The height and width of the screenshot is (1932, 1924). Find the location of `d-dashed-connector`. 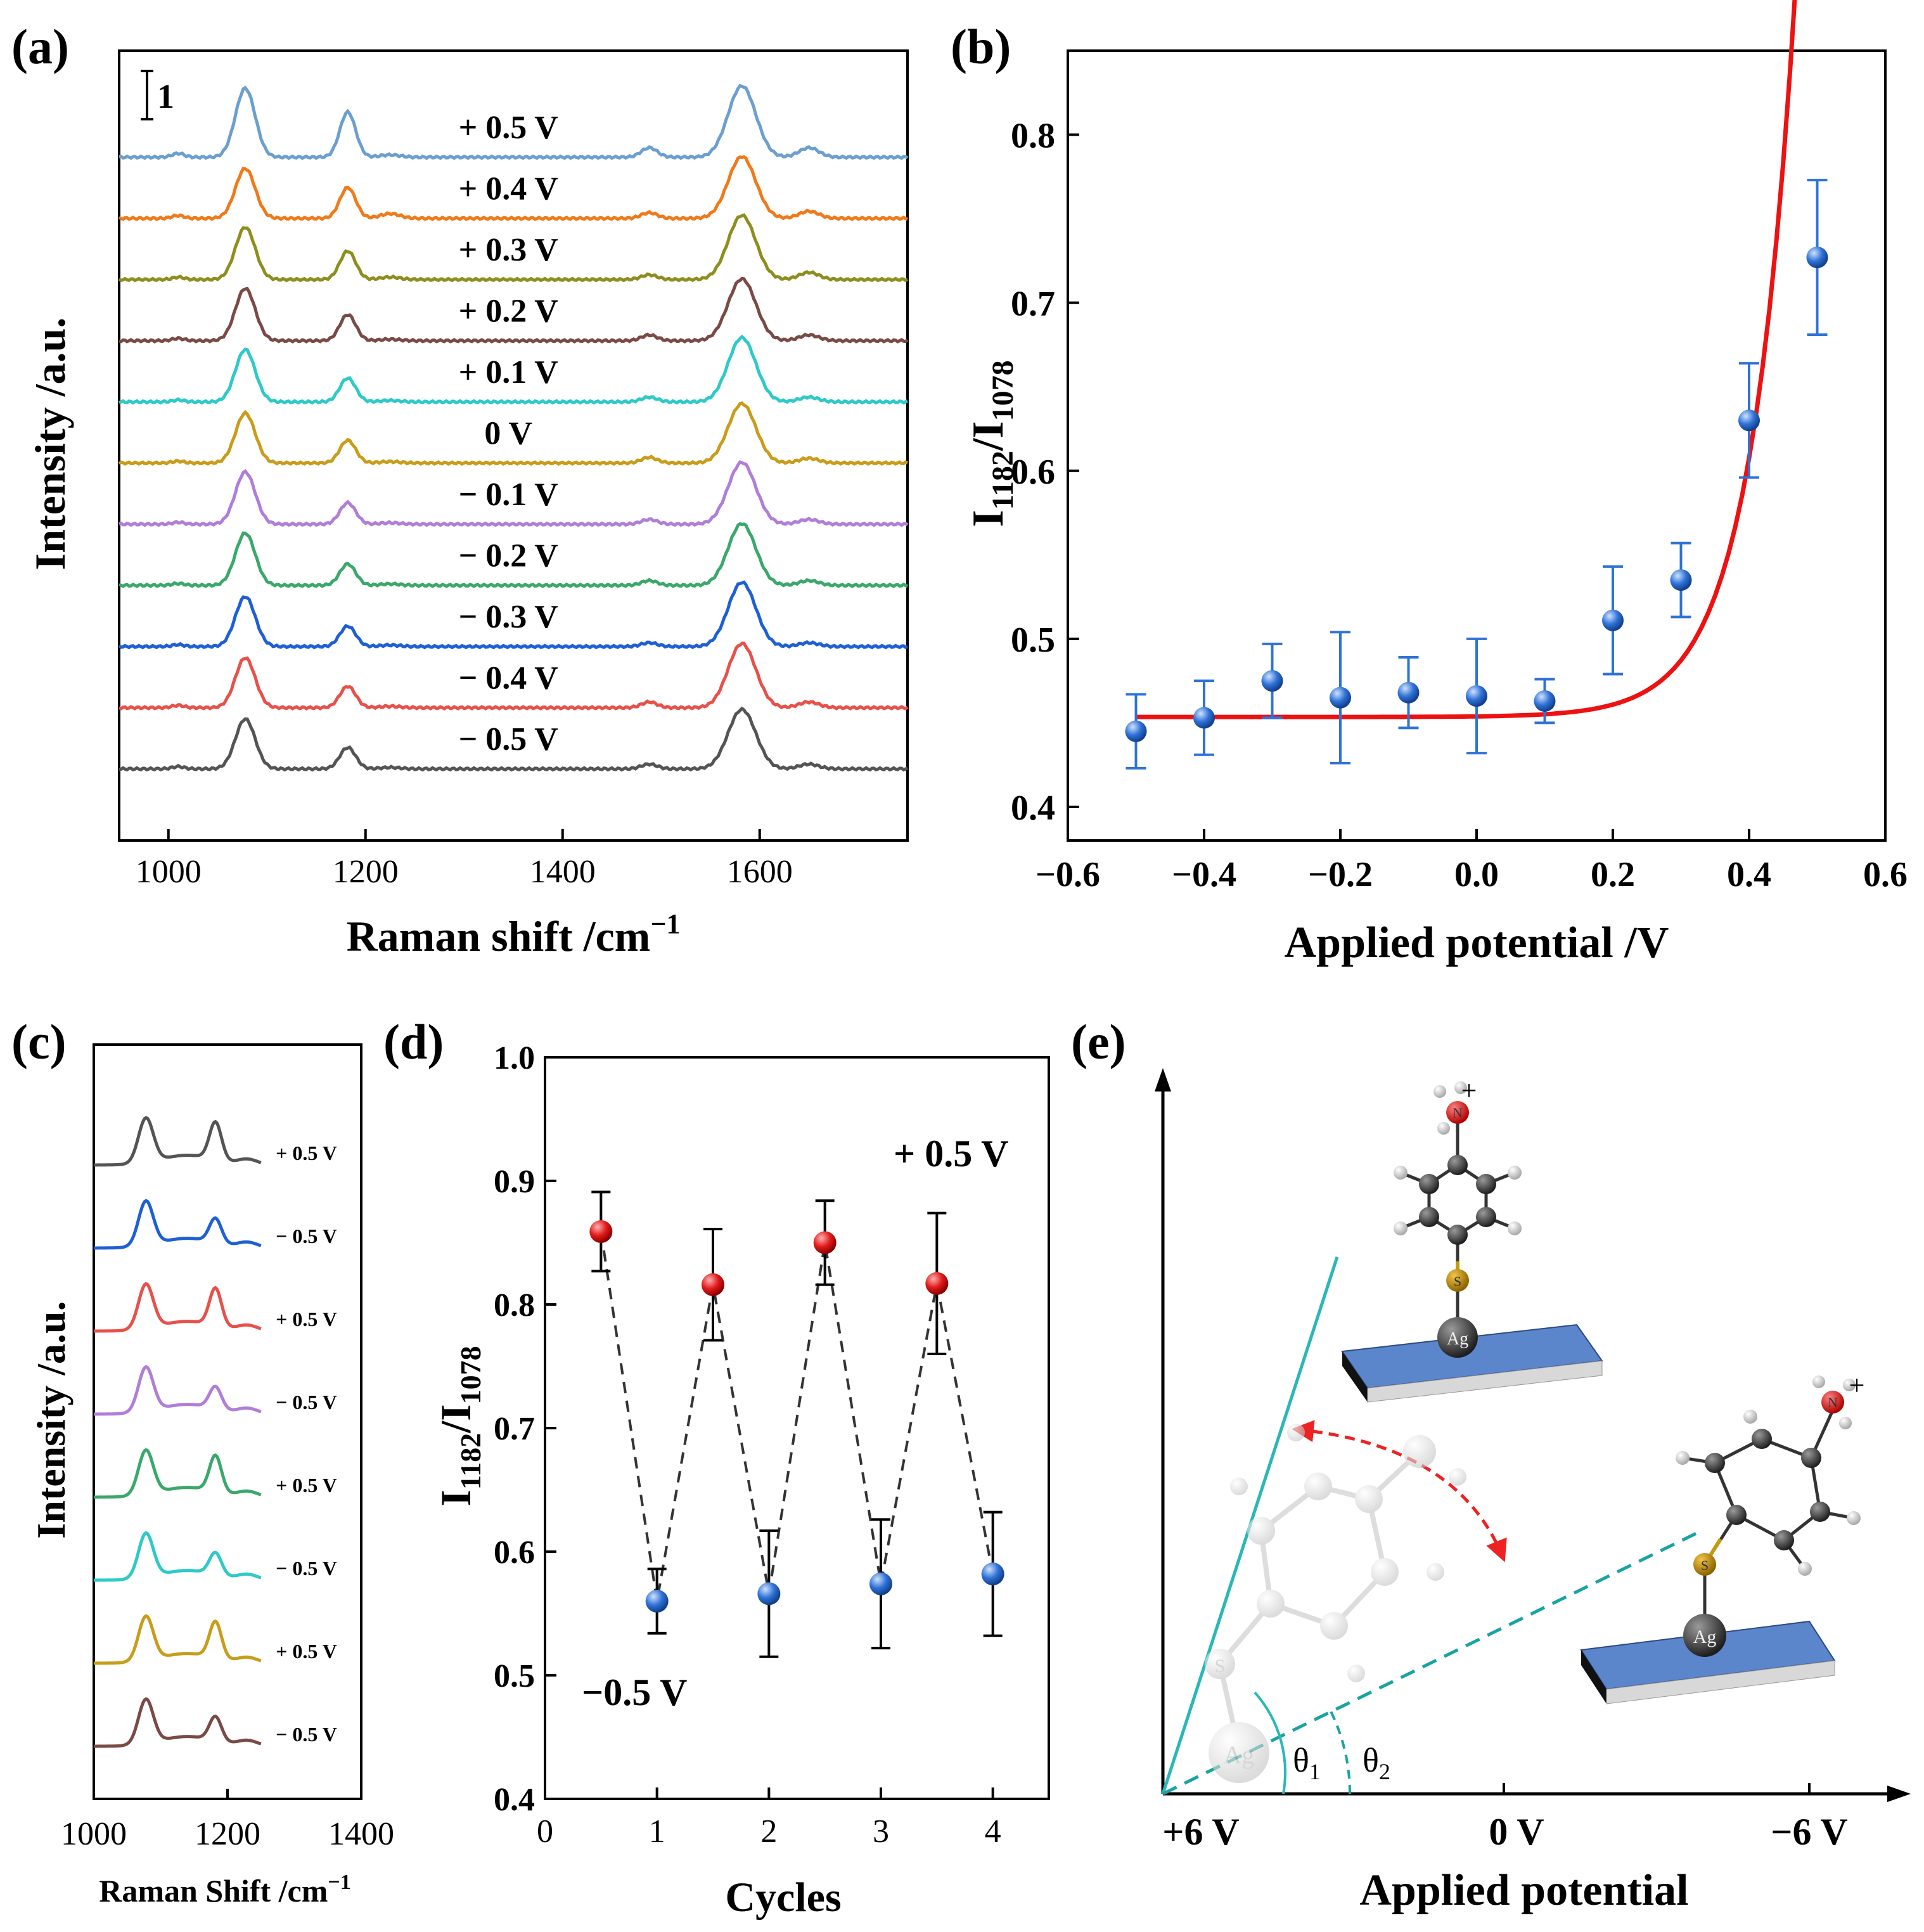

d-dashed-connector is located at coordinates (797, 1416).